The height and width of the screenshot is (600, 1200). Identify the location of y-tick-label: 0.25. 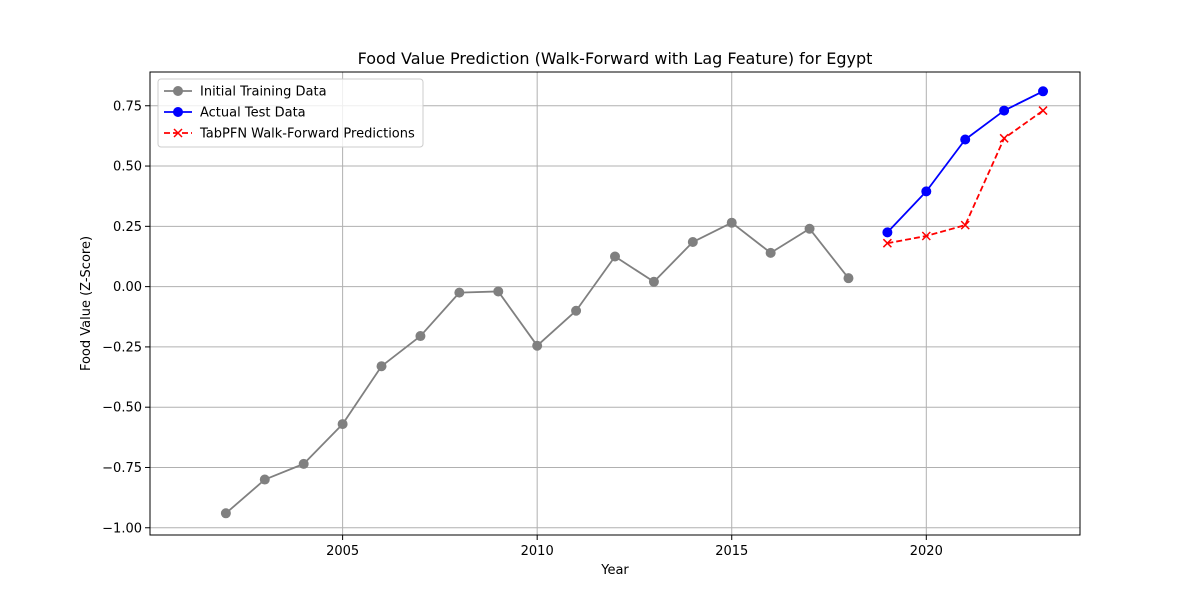
(127, 227).